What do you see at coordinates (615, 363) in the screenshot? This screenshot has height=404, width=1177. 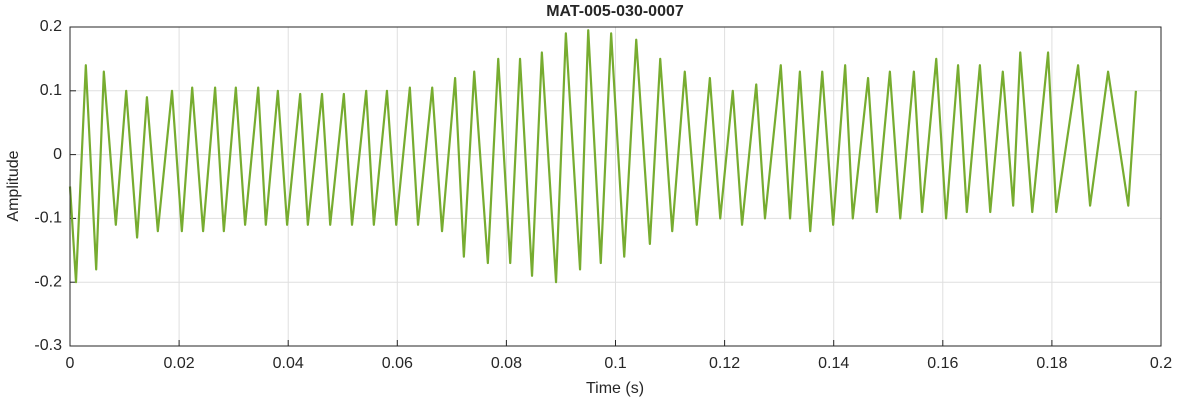 I see `x-tick-label: 0.1` at bounding box center [615, 363].